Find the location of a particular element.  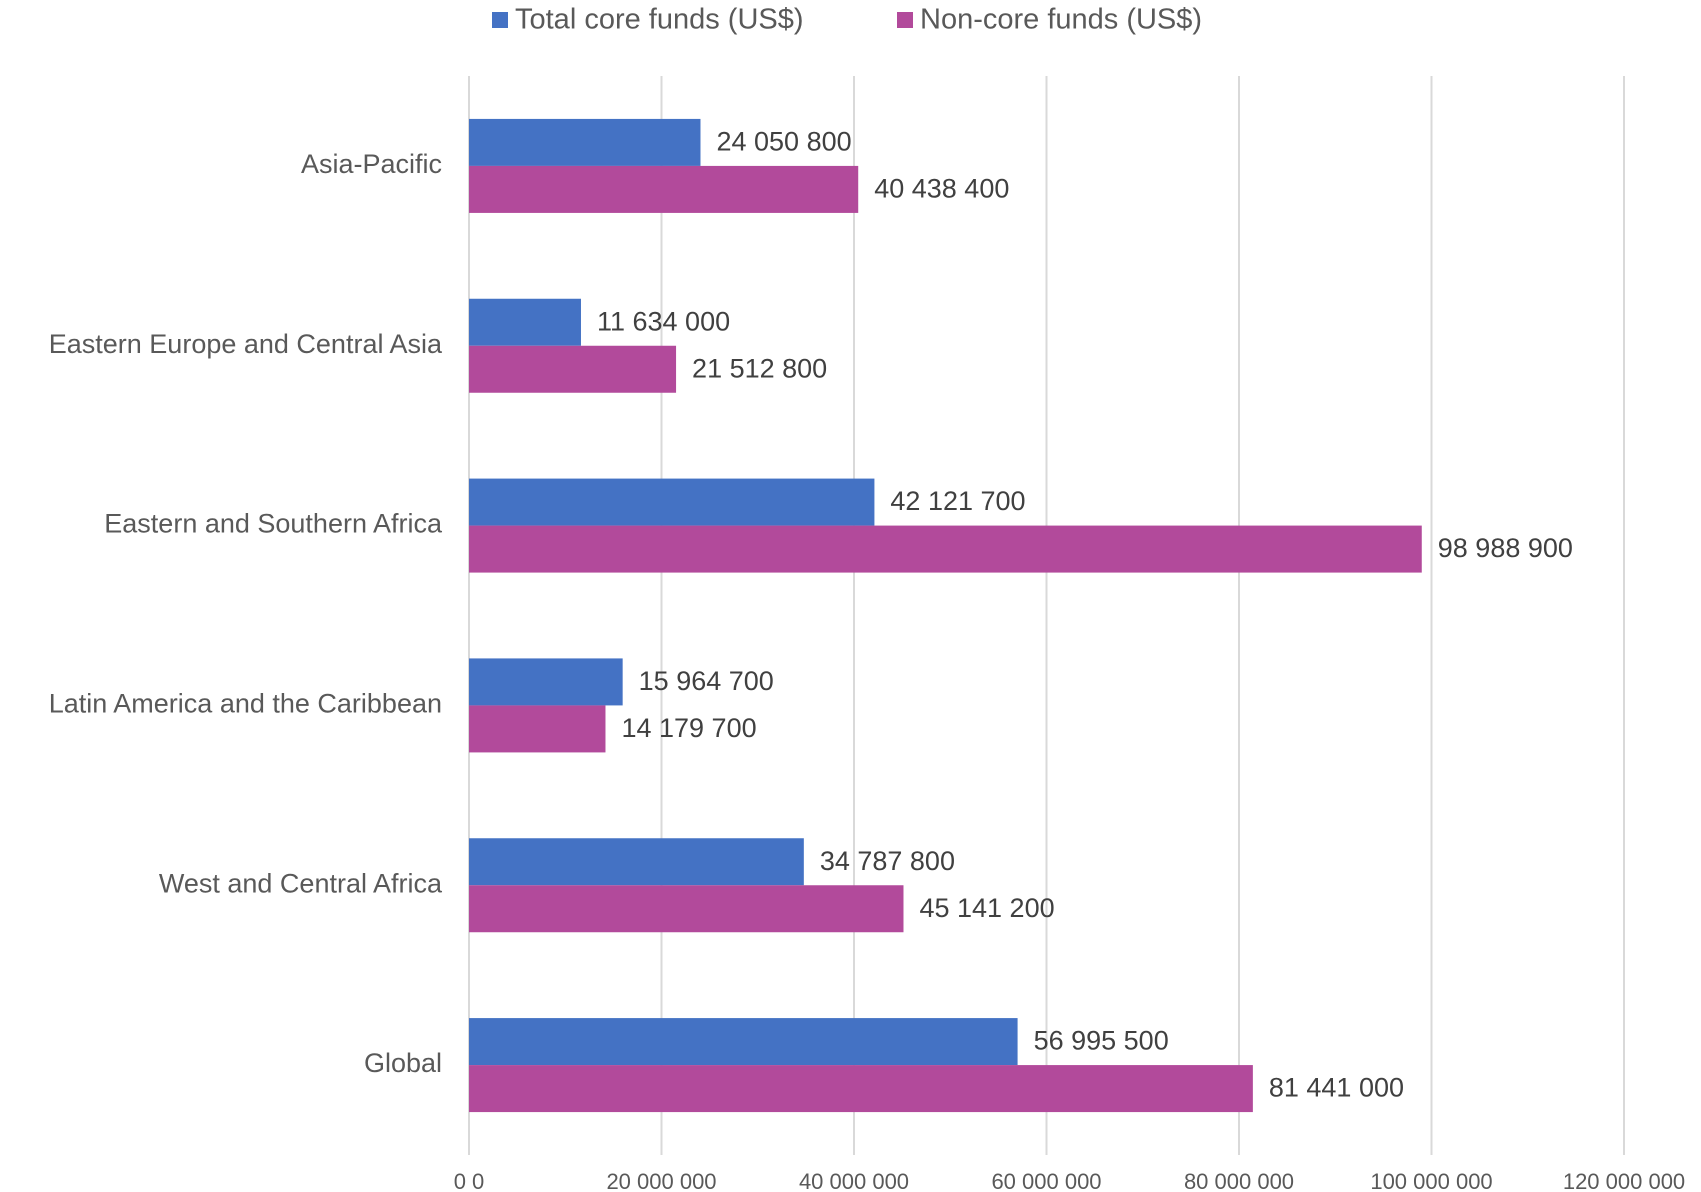

legend-label: Non-core funds (US$) is located at coordinates (1061, 20).